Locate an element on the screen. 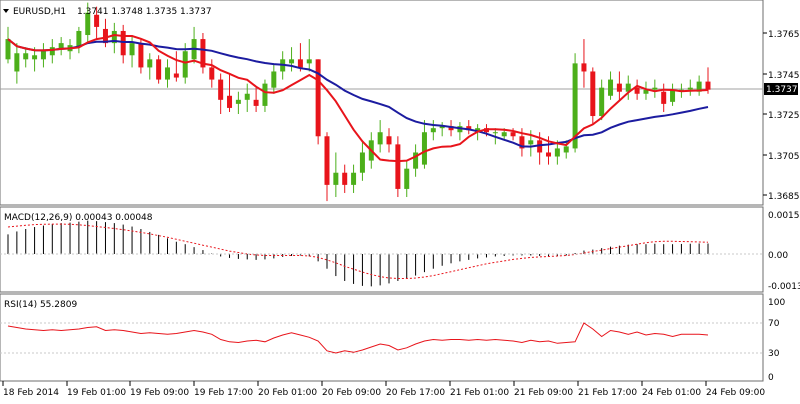  rsi-tick: 70 is located at coordinates (774, 324).